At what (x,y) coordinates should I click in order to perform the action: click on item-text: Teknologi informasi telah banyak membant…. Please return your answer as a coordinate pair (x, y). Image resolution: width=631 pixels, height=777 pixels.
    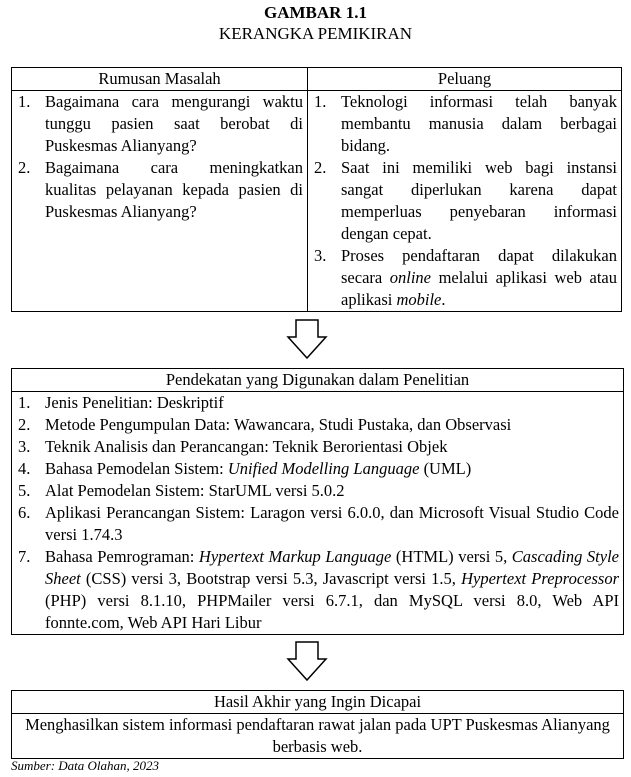
    Looking at the image, I should click on (479, 123).